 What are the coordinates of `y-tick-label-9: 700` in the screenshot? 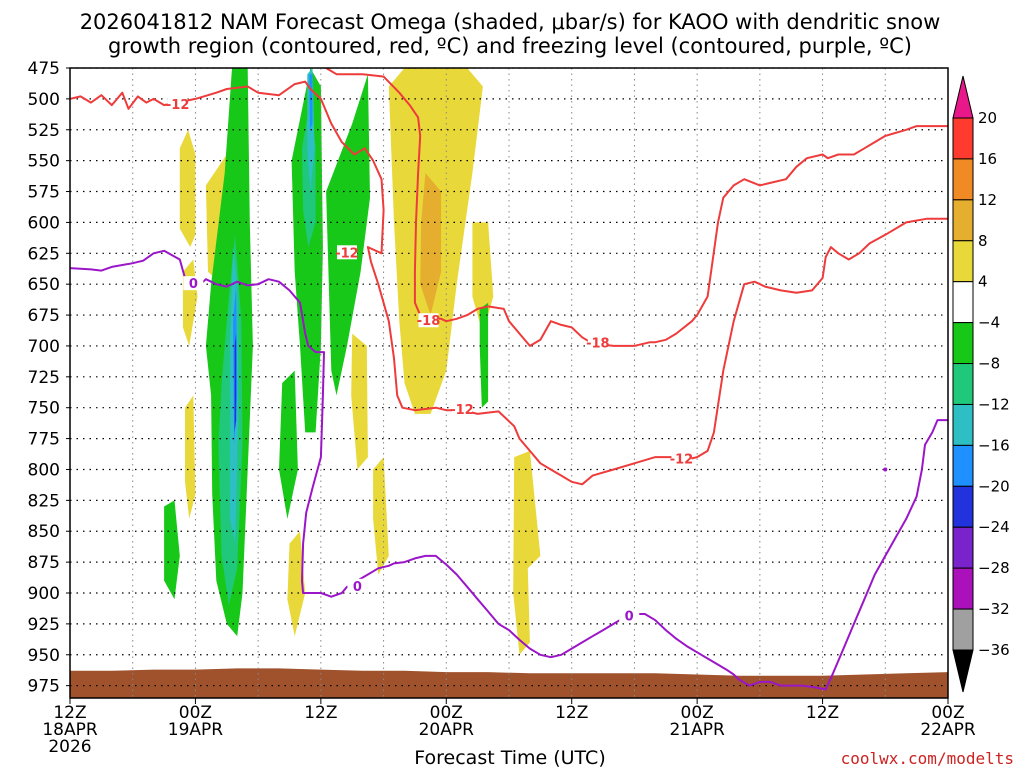 It's located at (44, 347).